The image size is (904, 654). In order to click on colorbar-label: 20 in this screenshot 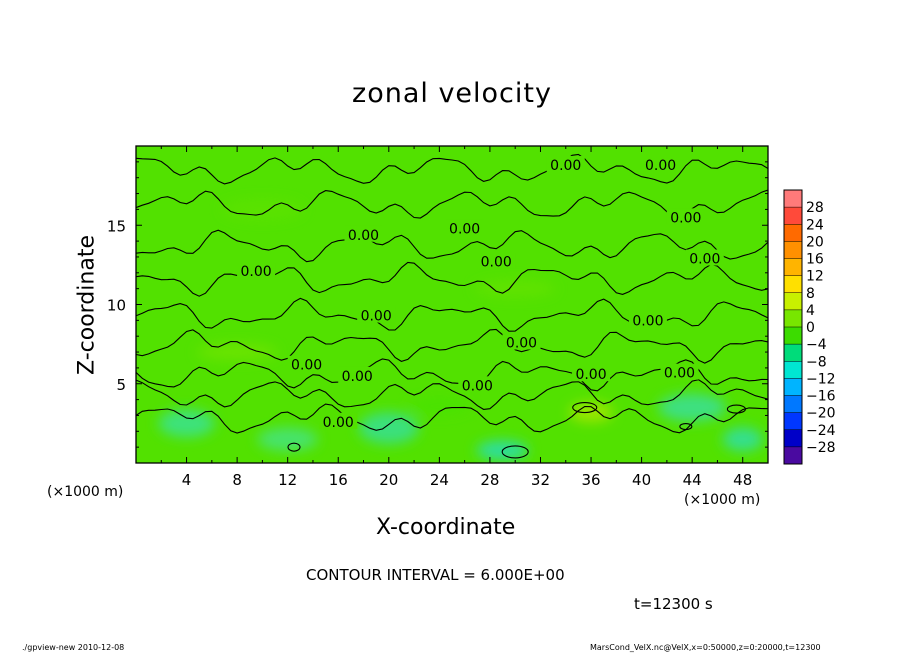, I will do `click(815, 242)`.